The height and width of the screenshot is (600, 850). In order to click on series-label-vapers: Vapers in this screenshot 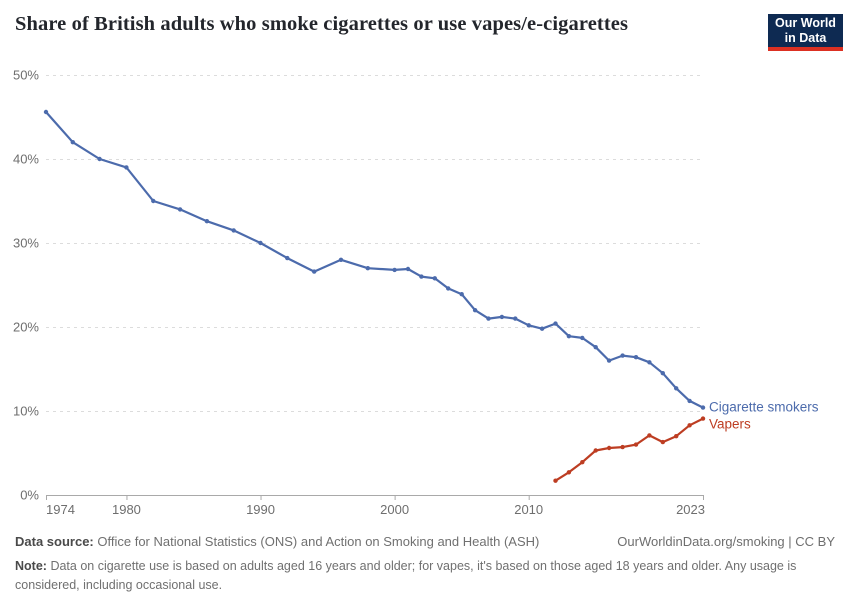, I will do `click(730, 424)`.